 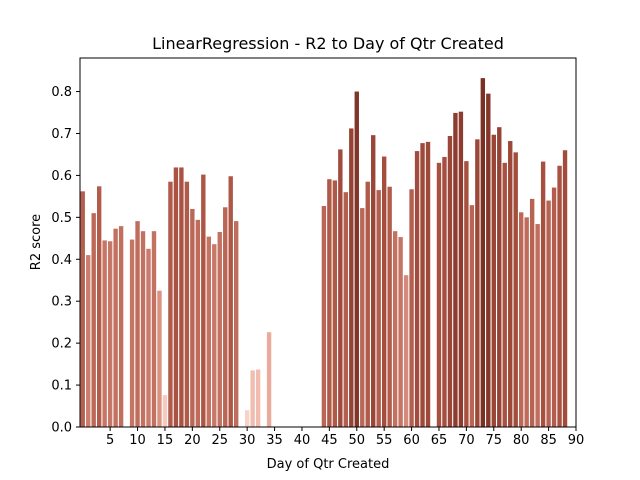 I want to click on x-tick-label: 25, so click(x=219, y=440).